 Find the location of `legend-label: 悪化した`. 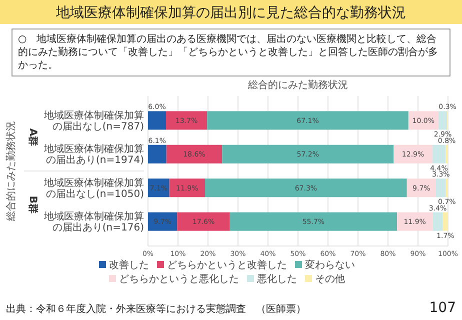

legend-label: 悪化した is located at coordinates (276, 279).